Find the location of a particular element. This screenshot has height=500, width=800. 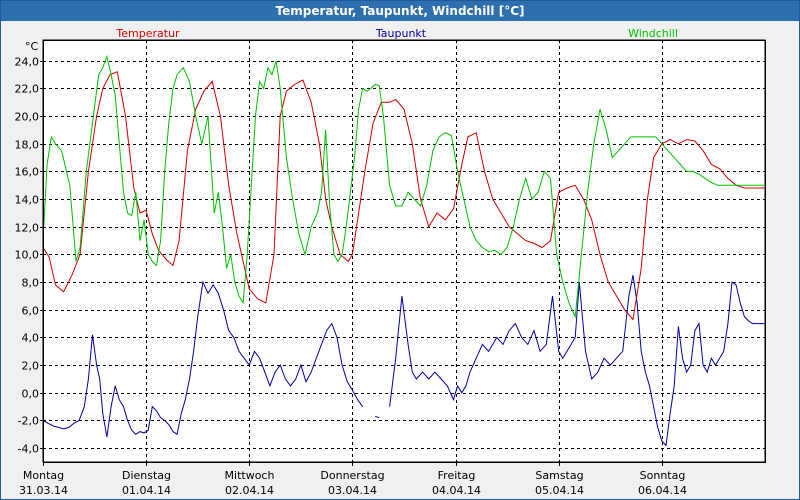

series-line-taupunkt is located at coordinates (203, 359).